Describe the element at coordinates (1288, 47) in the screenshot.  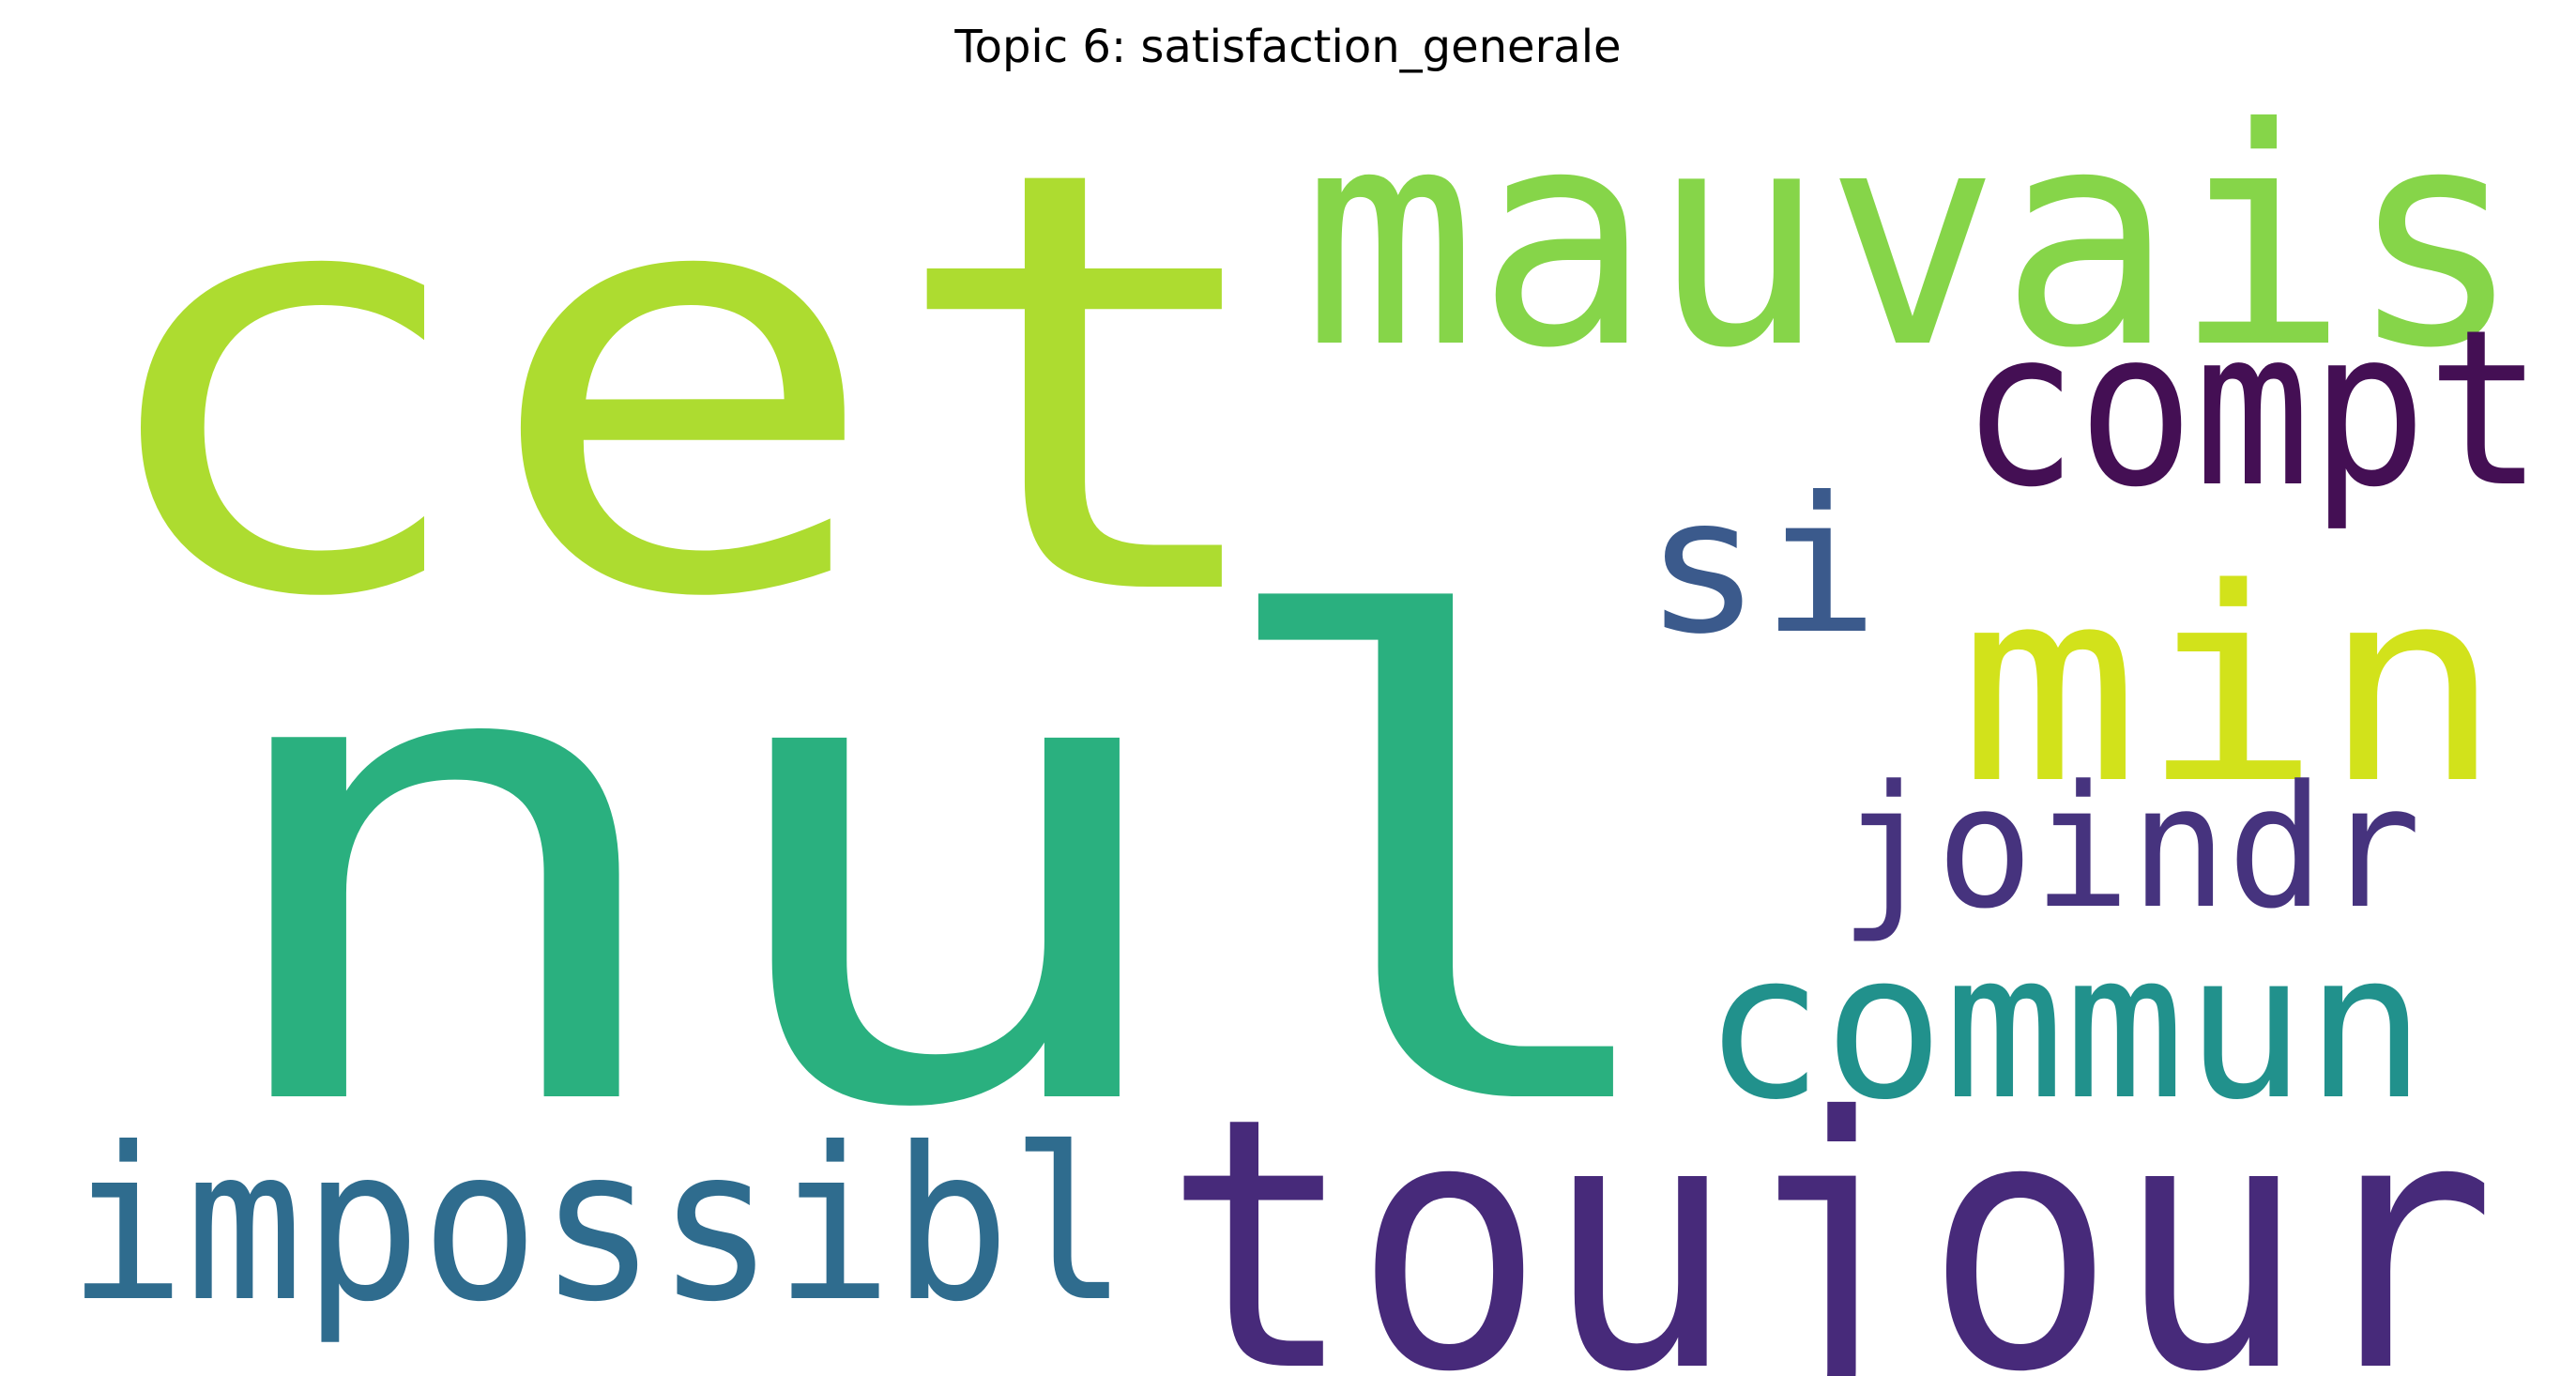
I see `figure-title: Topic 6: satisfaction_generale` at that location.